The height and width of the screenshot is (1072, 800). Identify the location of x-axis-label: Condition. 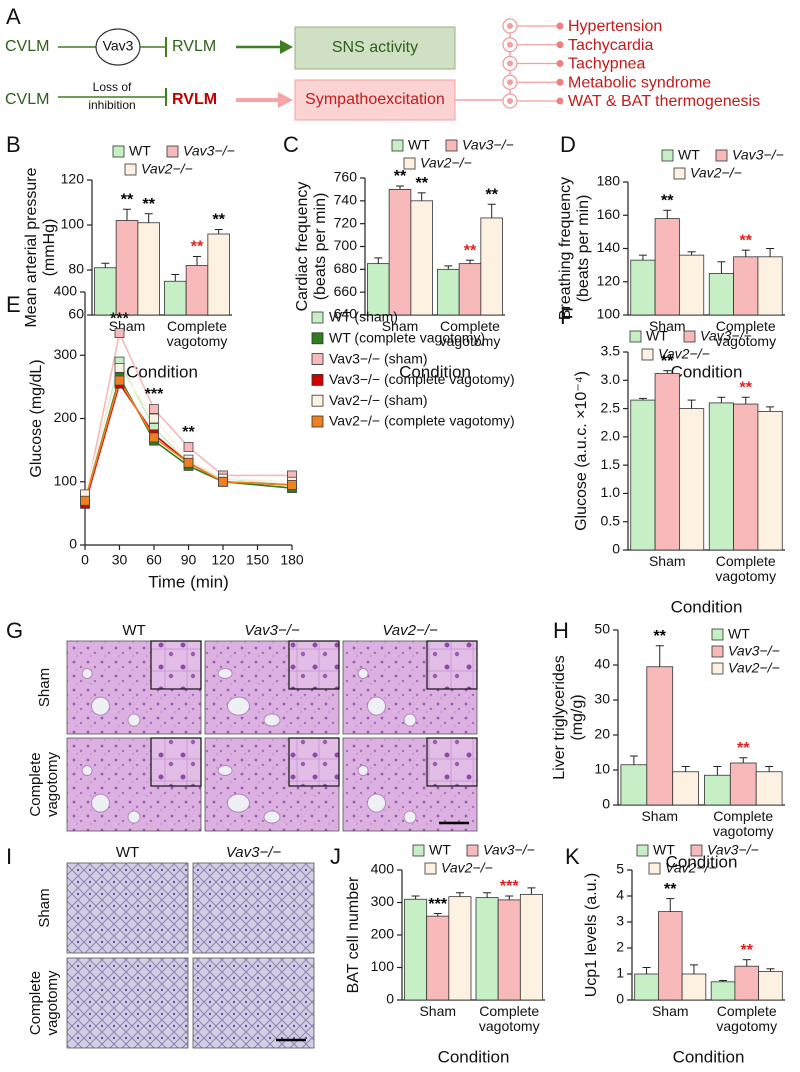
(707, 606).